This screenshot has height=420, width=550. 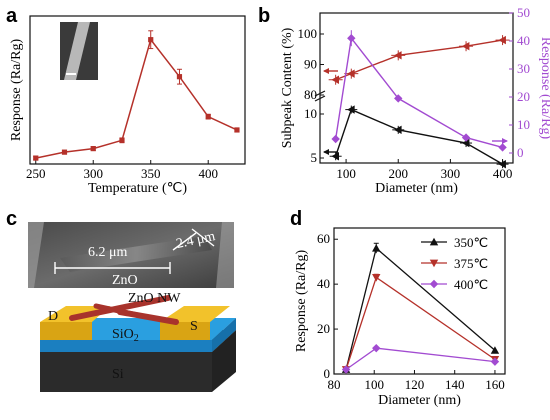 I want to click on legend-label: 400℃, so click(x=471, y=284).